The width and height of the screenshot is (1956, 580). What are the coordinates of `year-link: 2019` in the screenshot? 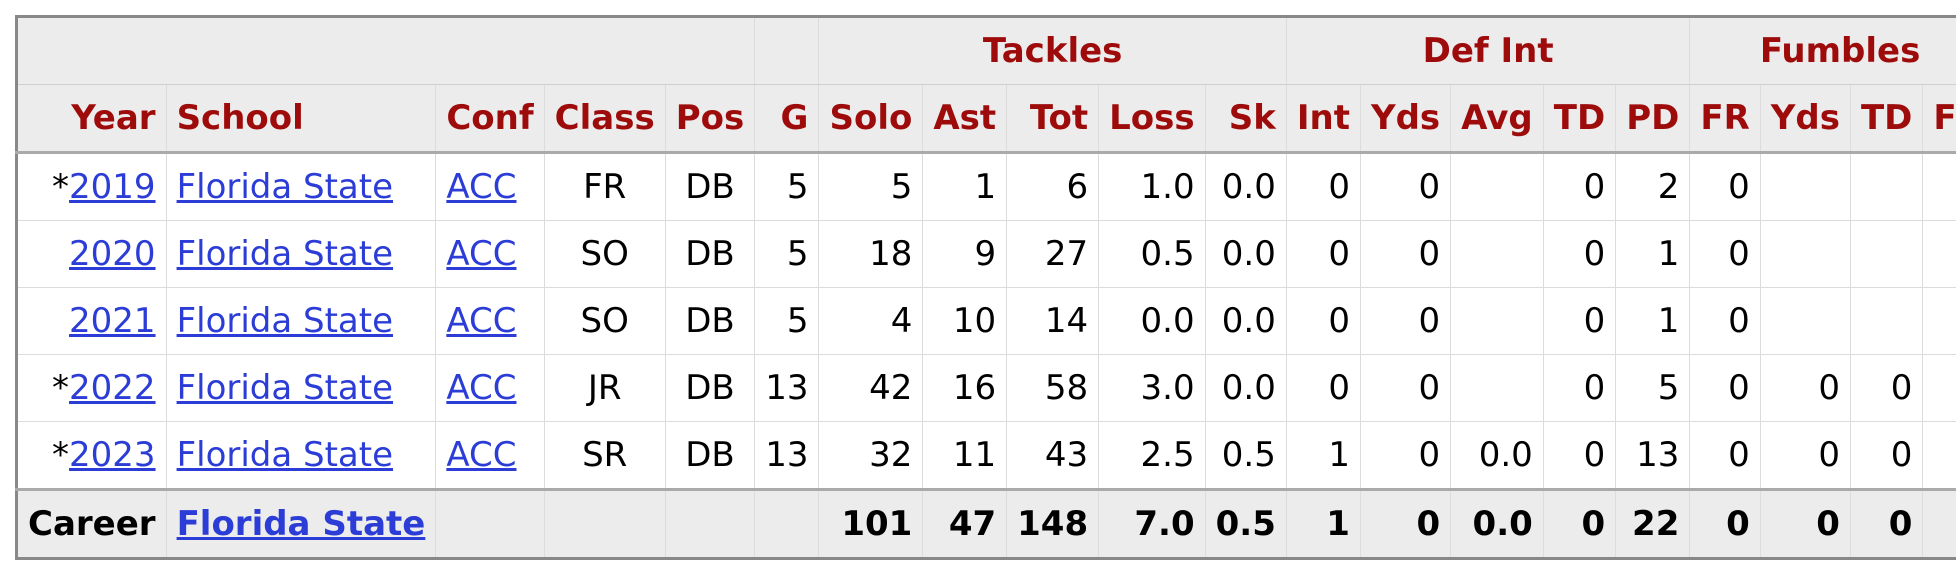 It's located at (112, 187).